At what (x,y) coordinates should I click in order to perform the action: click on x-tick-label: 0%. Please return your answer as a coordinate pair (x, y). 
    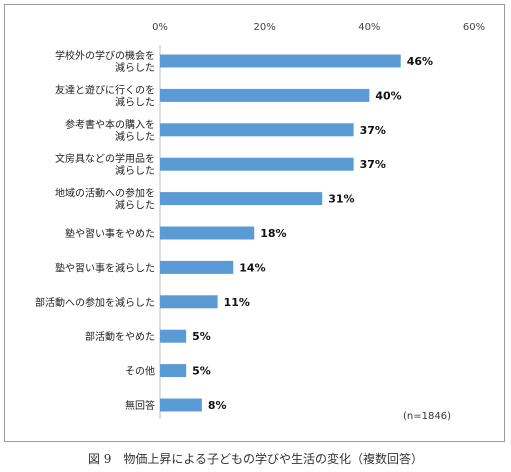
    Looking at the image, I should click on (160, 27).